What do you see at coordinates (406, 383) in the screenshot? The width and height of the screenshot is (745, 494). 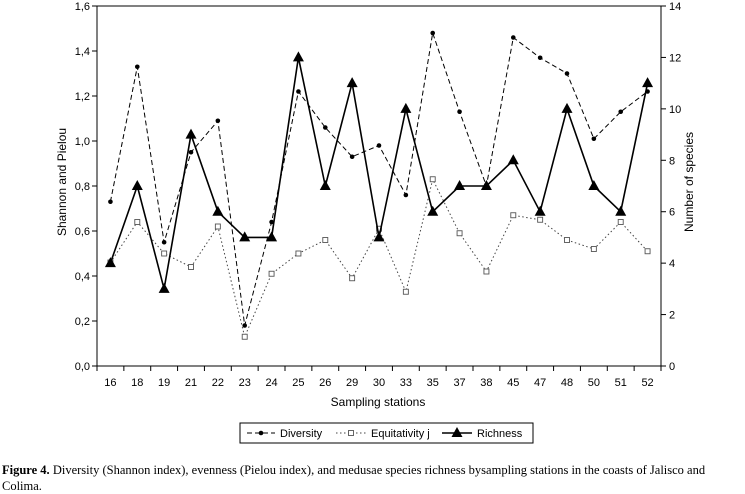 I see `x-tick-label: 33` at bounding box center [406, 383].